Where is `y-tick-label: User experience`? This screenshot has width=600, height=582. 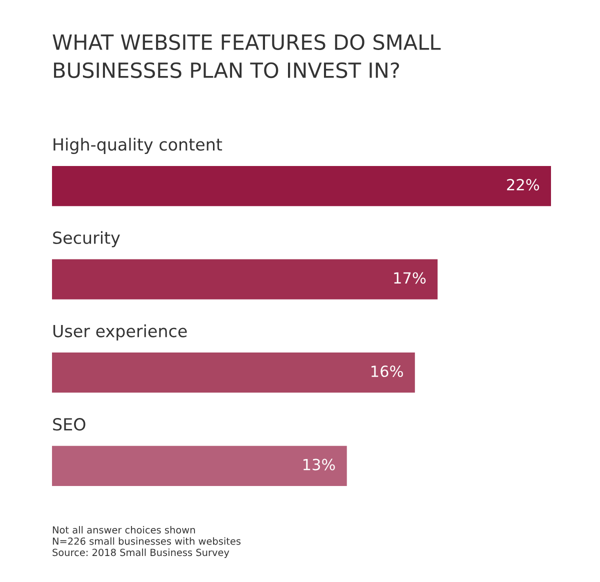 y-tick-label: User experience is located at coordinates (120, 332).